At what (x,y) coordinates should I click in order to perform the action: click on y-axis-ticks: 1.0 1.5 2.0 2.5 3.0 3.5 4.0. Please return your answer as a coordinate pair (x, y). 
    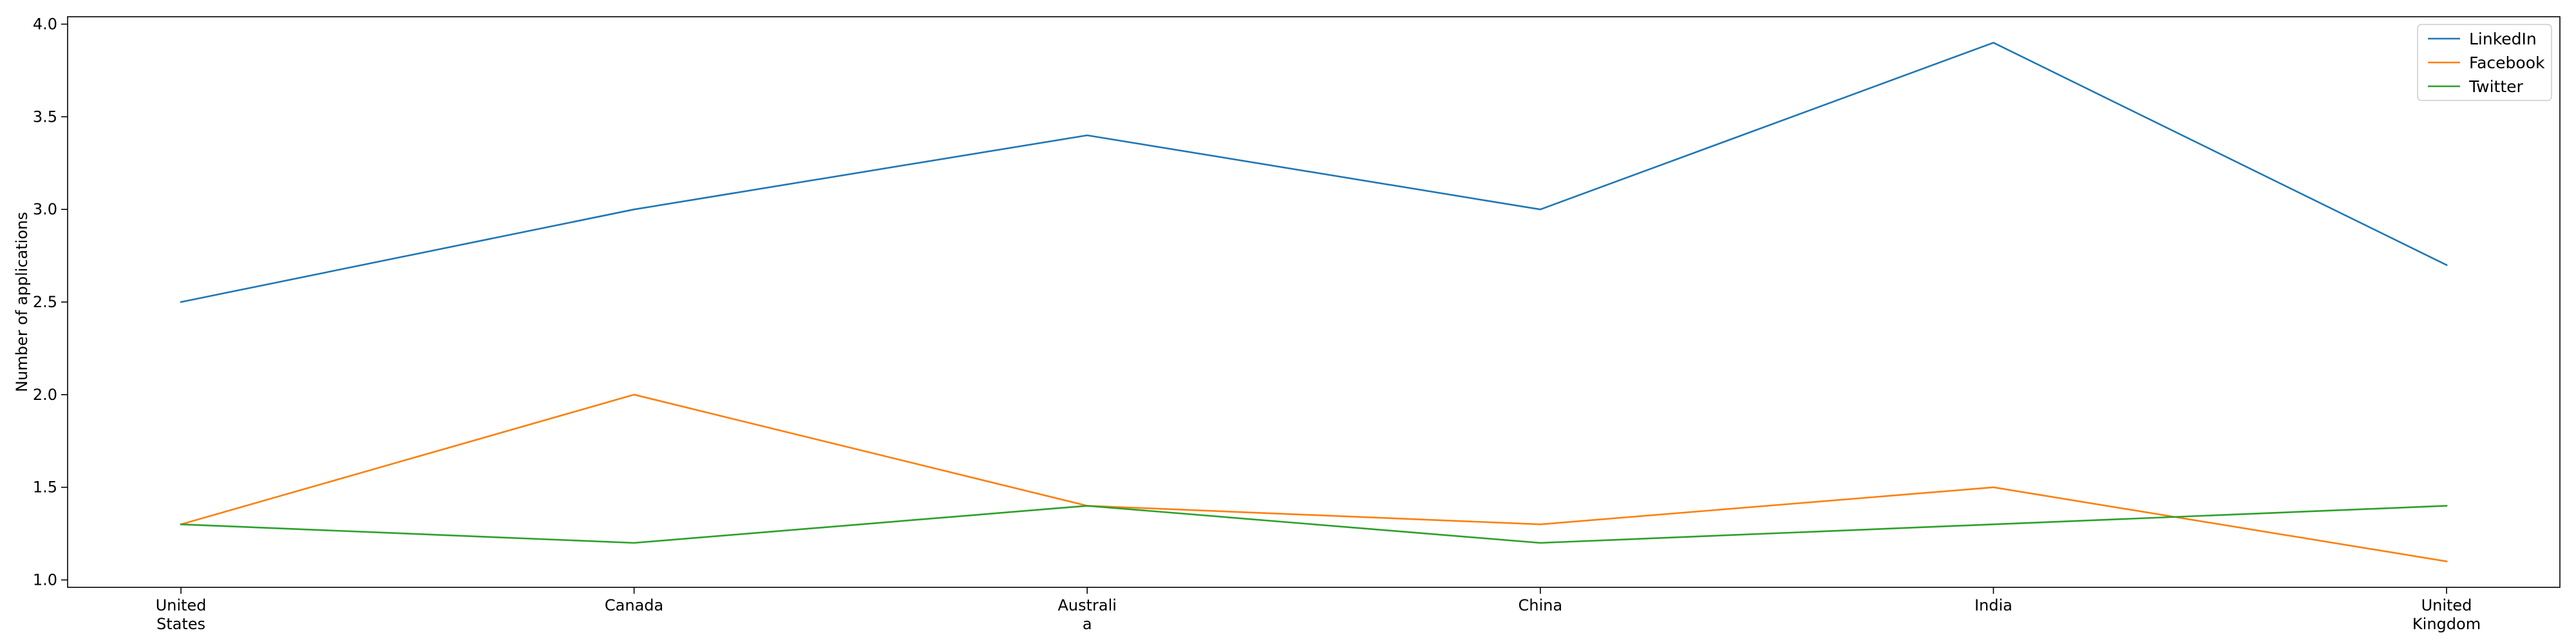
    Looking at the image, I should click on (50, 302).